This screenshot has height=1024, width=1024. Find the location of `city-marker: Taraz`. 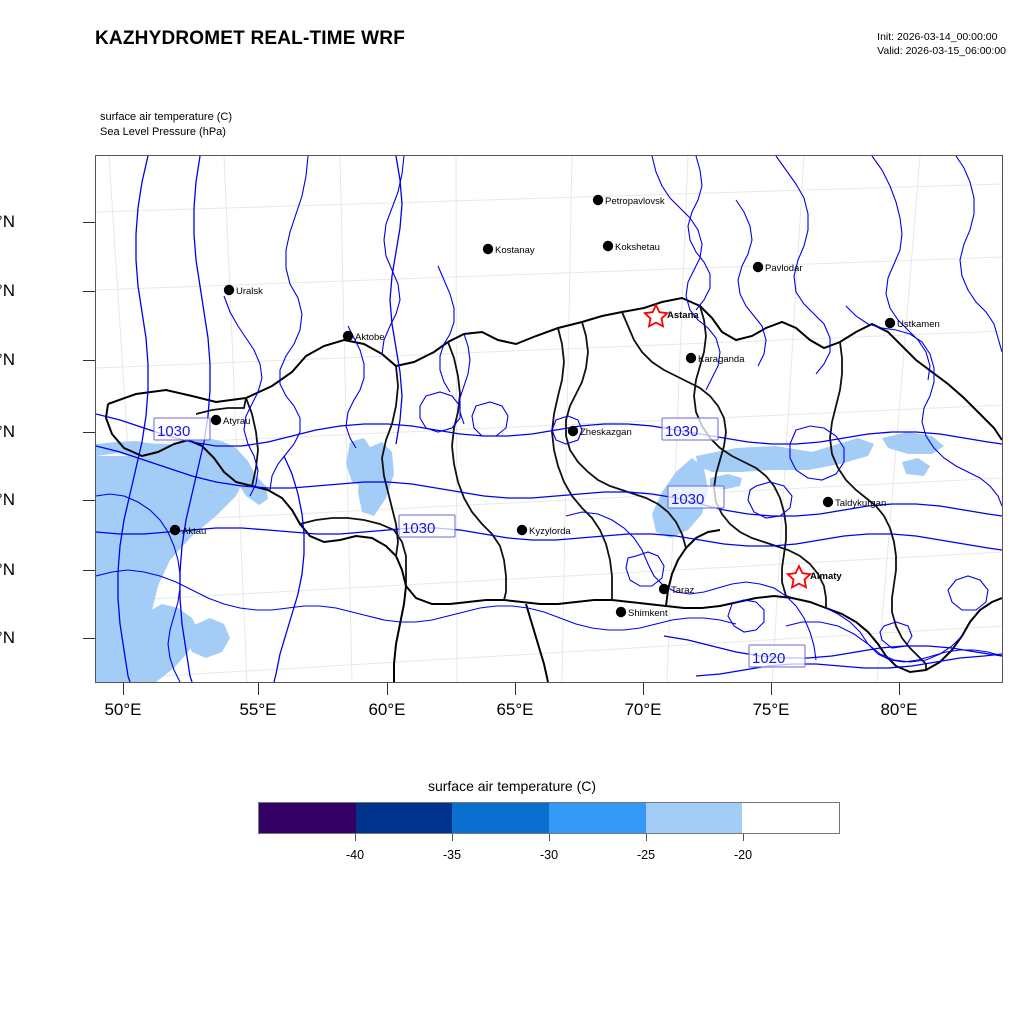

city-marker: Taraz is located at coordinates (676, 589).